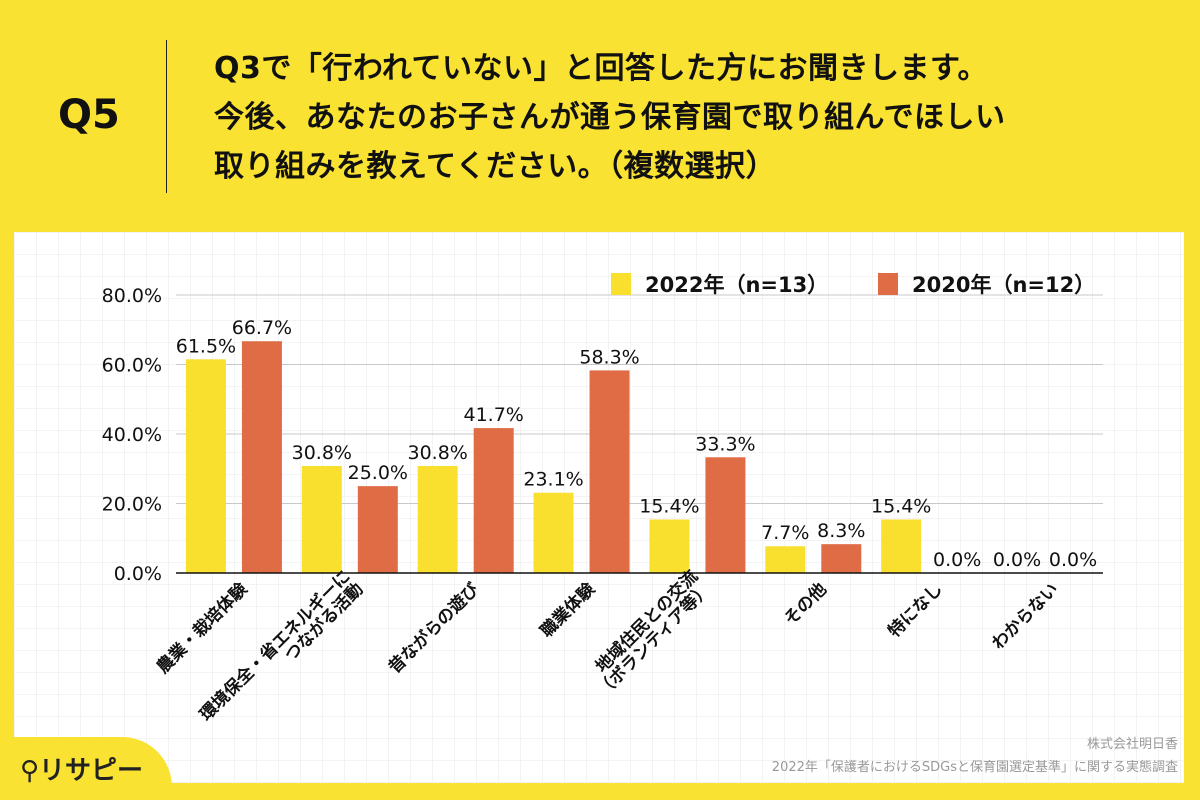  What do you see at coordinates (89, 115) in the screenshot?
I see `question-number: Q5` at bounding box center [89, 115].